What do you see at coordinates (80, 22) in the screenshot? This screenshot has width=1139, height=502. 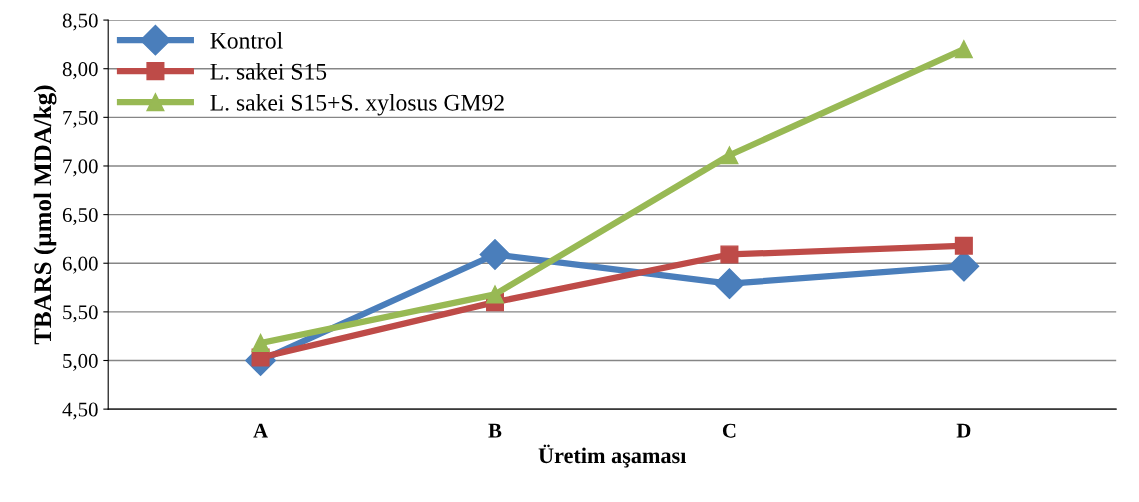 I see `y-tick-label: 8,50` at bounding box center [80, 22].